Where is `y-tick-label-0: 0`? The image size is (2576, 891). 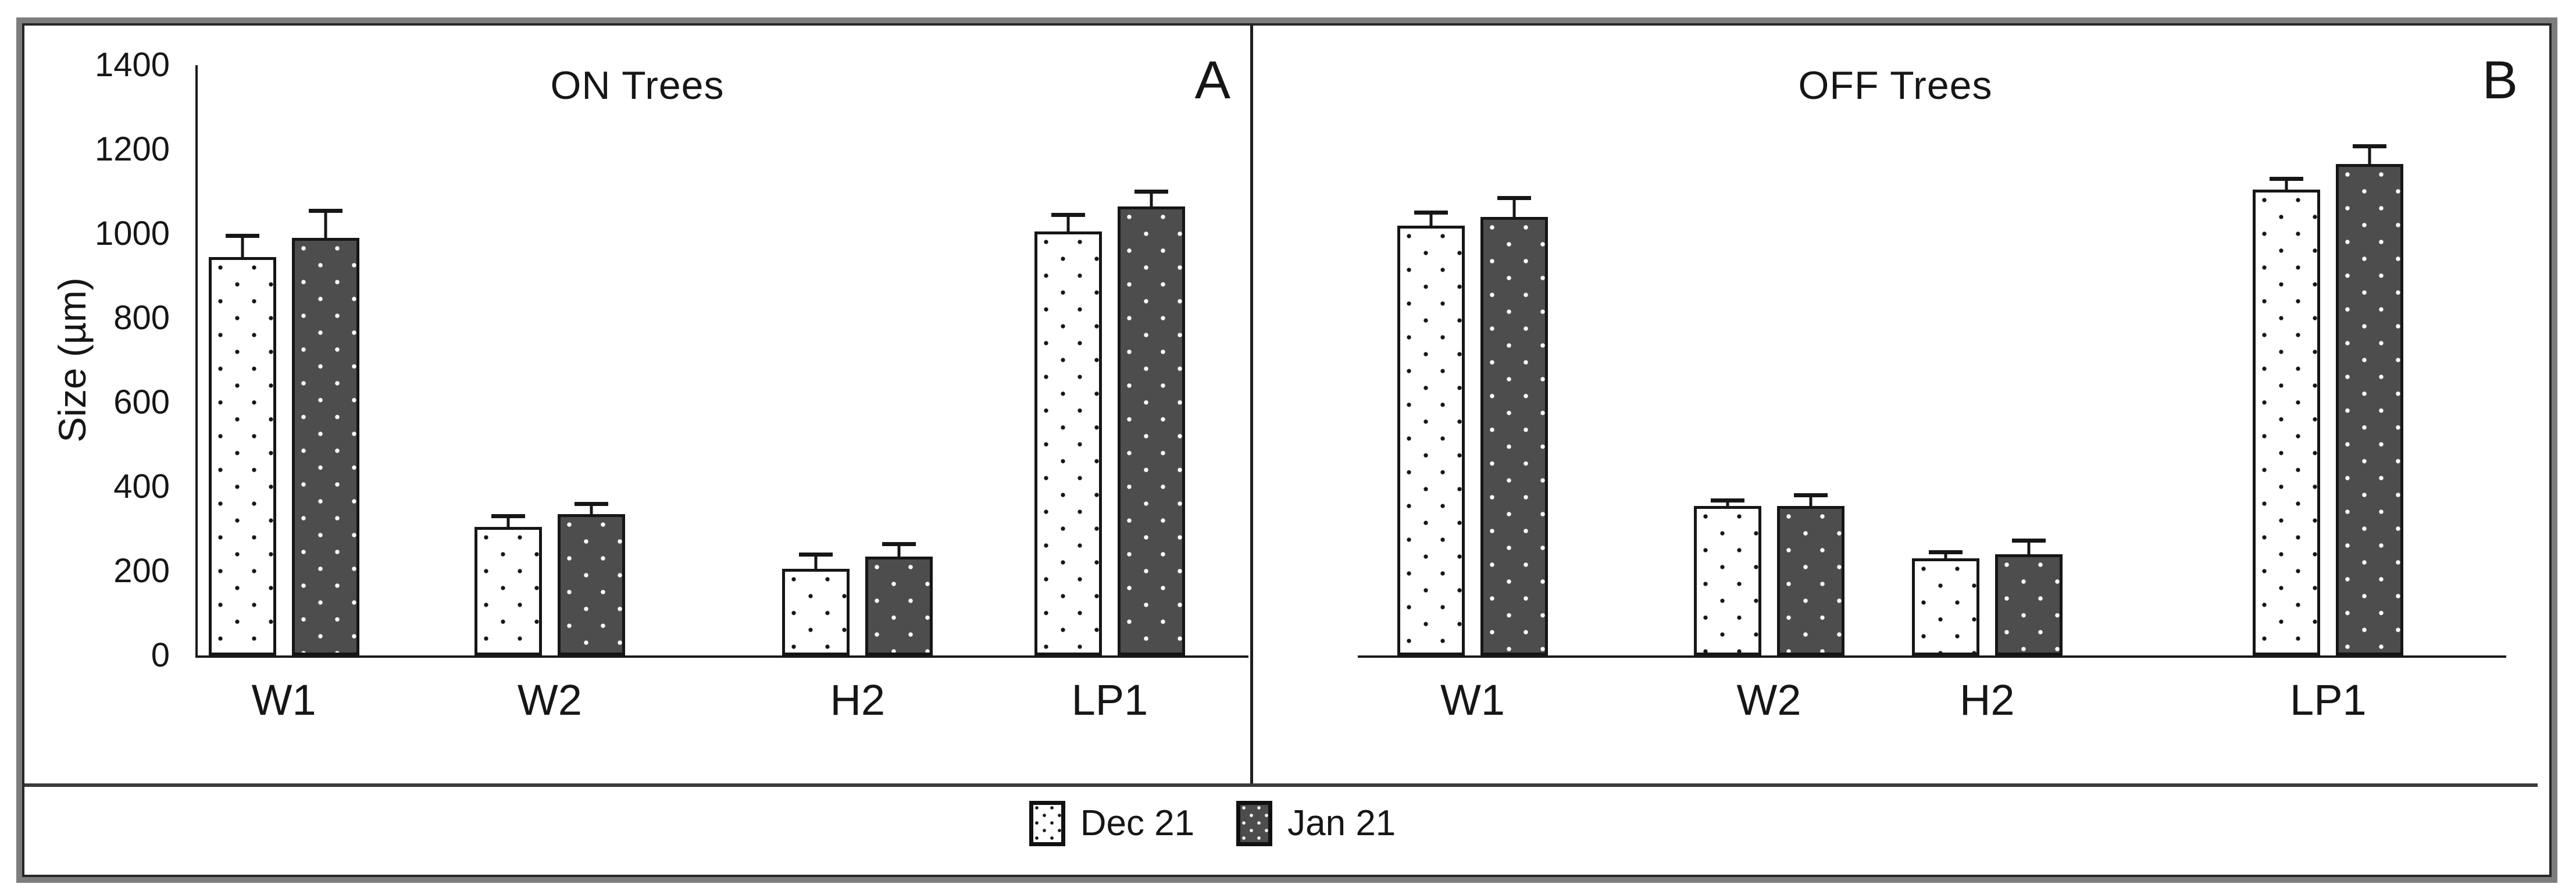 y-tick-label-0: 0 is located at coordinates (161, 655).